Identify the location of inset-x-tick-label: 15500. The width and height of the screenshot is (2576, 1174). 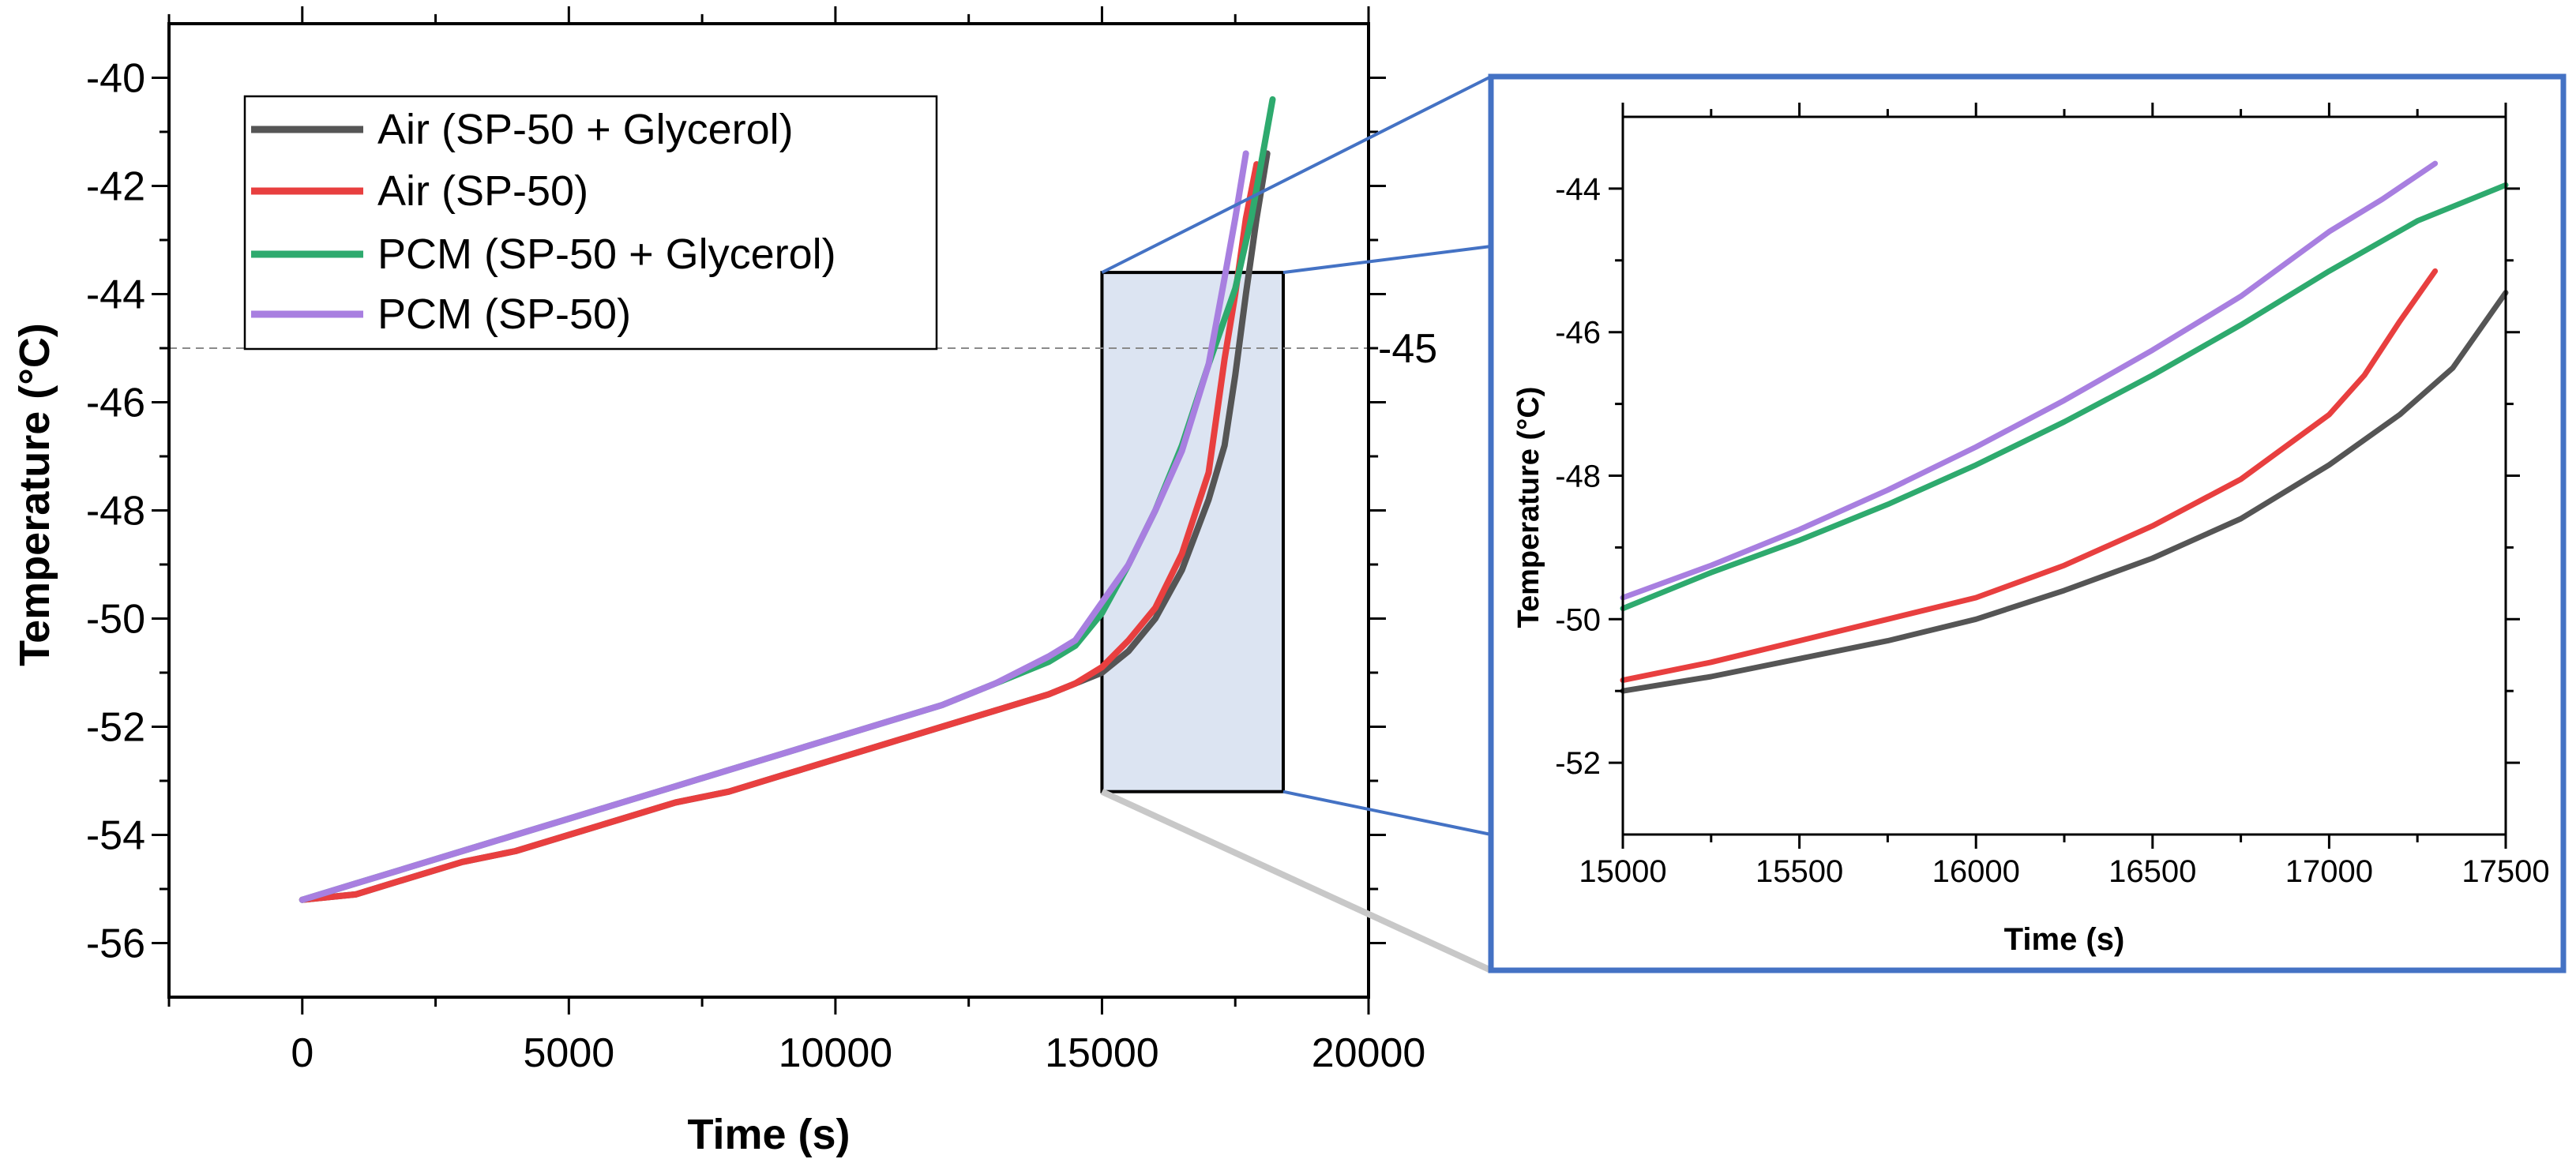
(1799, 871).